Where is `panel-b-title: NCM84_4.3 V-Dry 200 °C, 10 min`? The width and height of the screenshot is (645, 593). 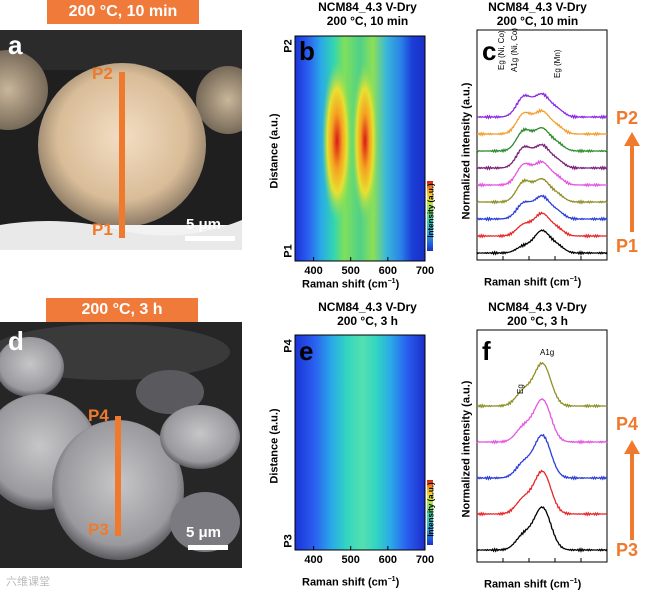 panel-b-title: NCM84_4.3 V-Dry 200 °C, 10 min is located at coordinates (367, 14).